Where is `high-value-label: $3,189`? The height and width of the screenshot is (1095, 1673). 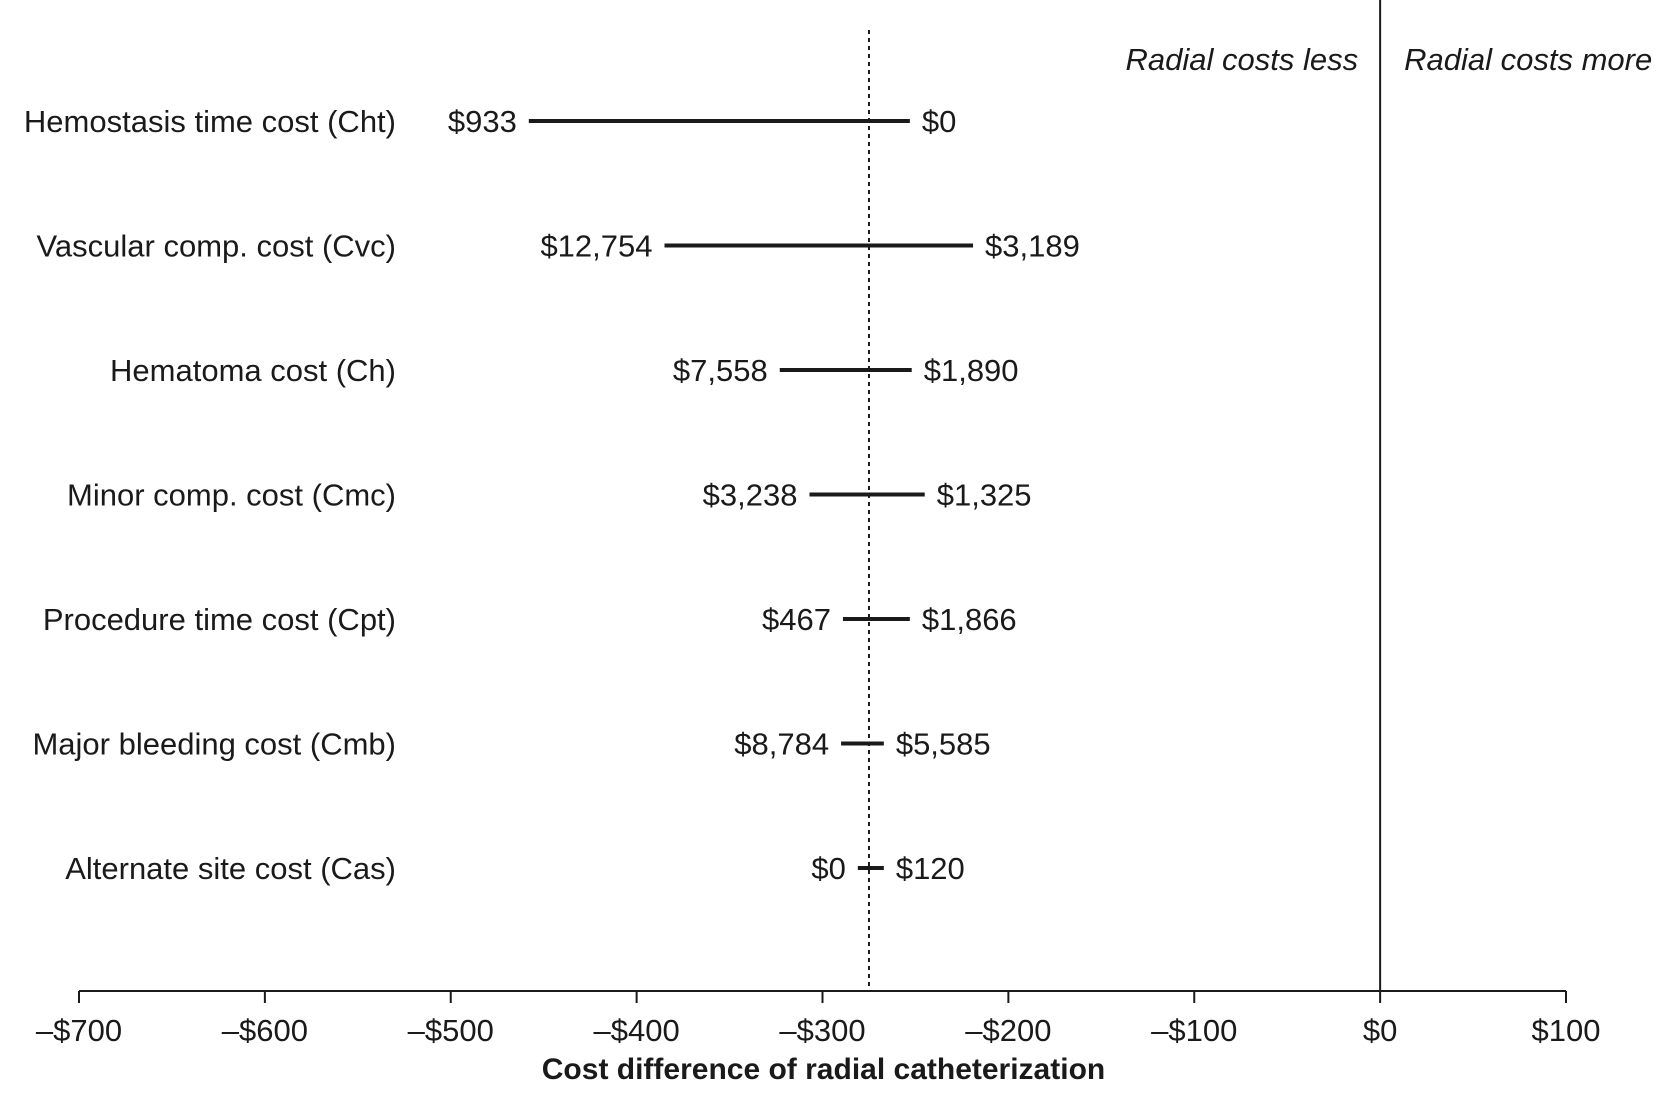
high-value-label: $3,189 is located at coordinates (1032, 246).